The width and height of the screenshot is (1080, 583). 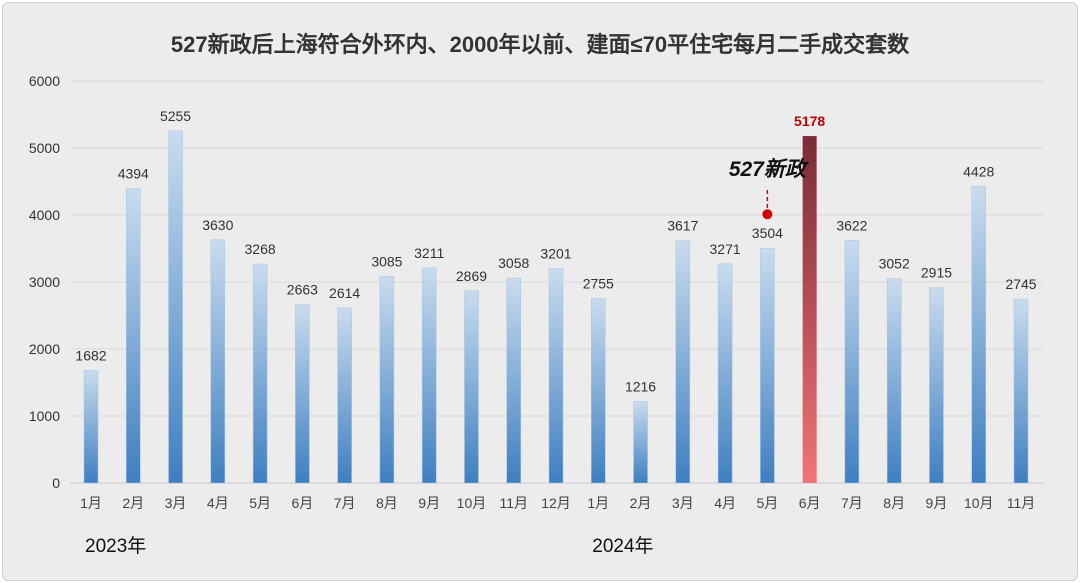 What do you see at coordinates (217, 225) in the screenshot?
I see `data-label: 3630` at bounding box center [217, 225].